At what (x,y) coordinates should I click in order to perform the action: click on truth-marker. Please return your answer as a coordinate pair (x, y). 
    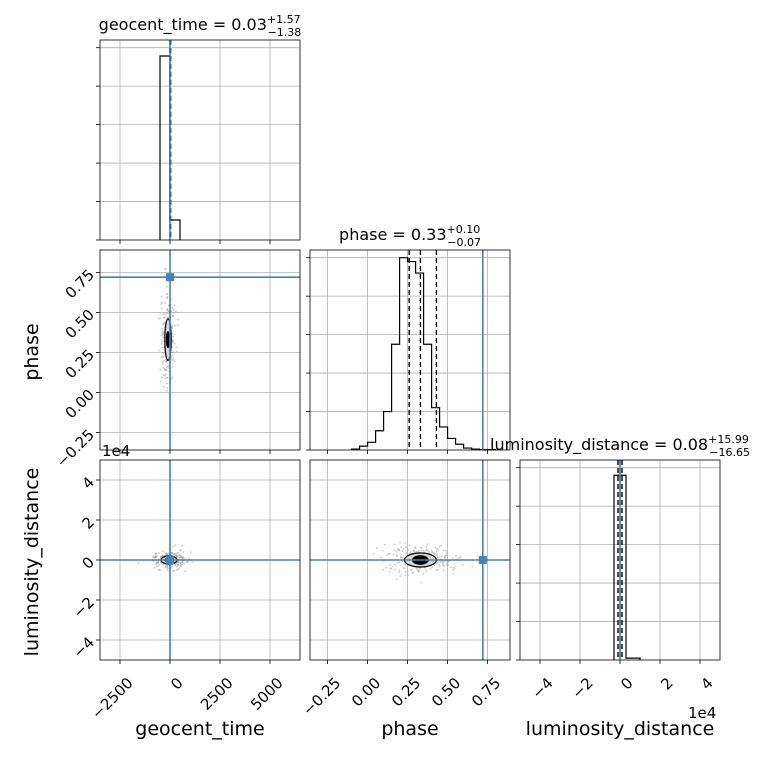
    Looking at the image, I should click on (170, 560).